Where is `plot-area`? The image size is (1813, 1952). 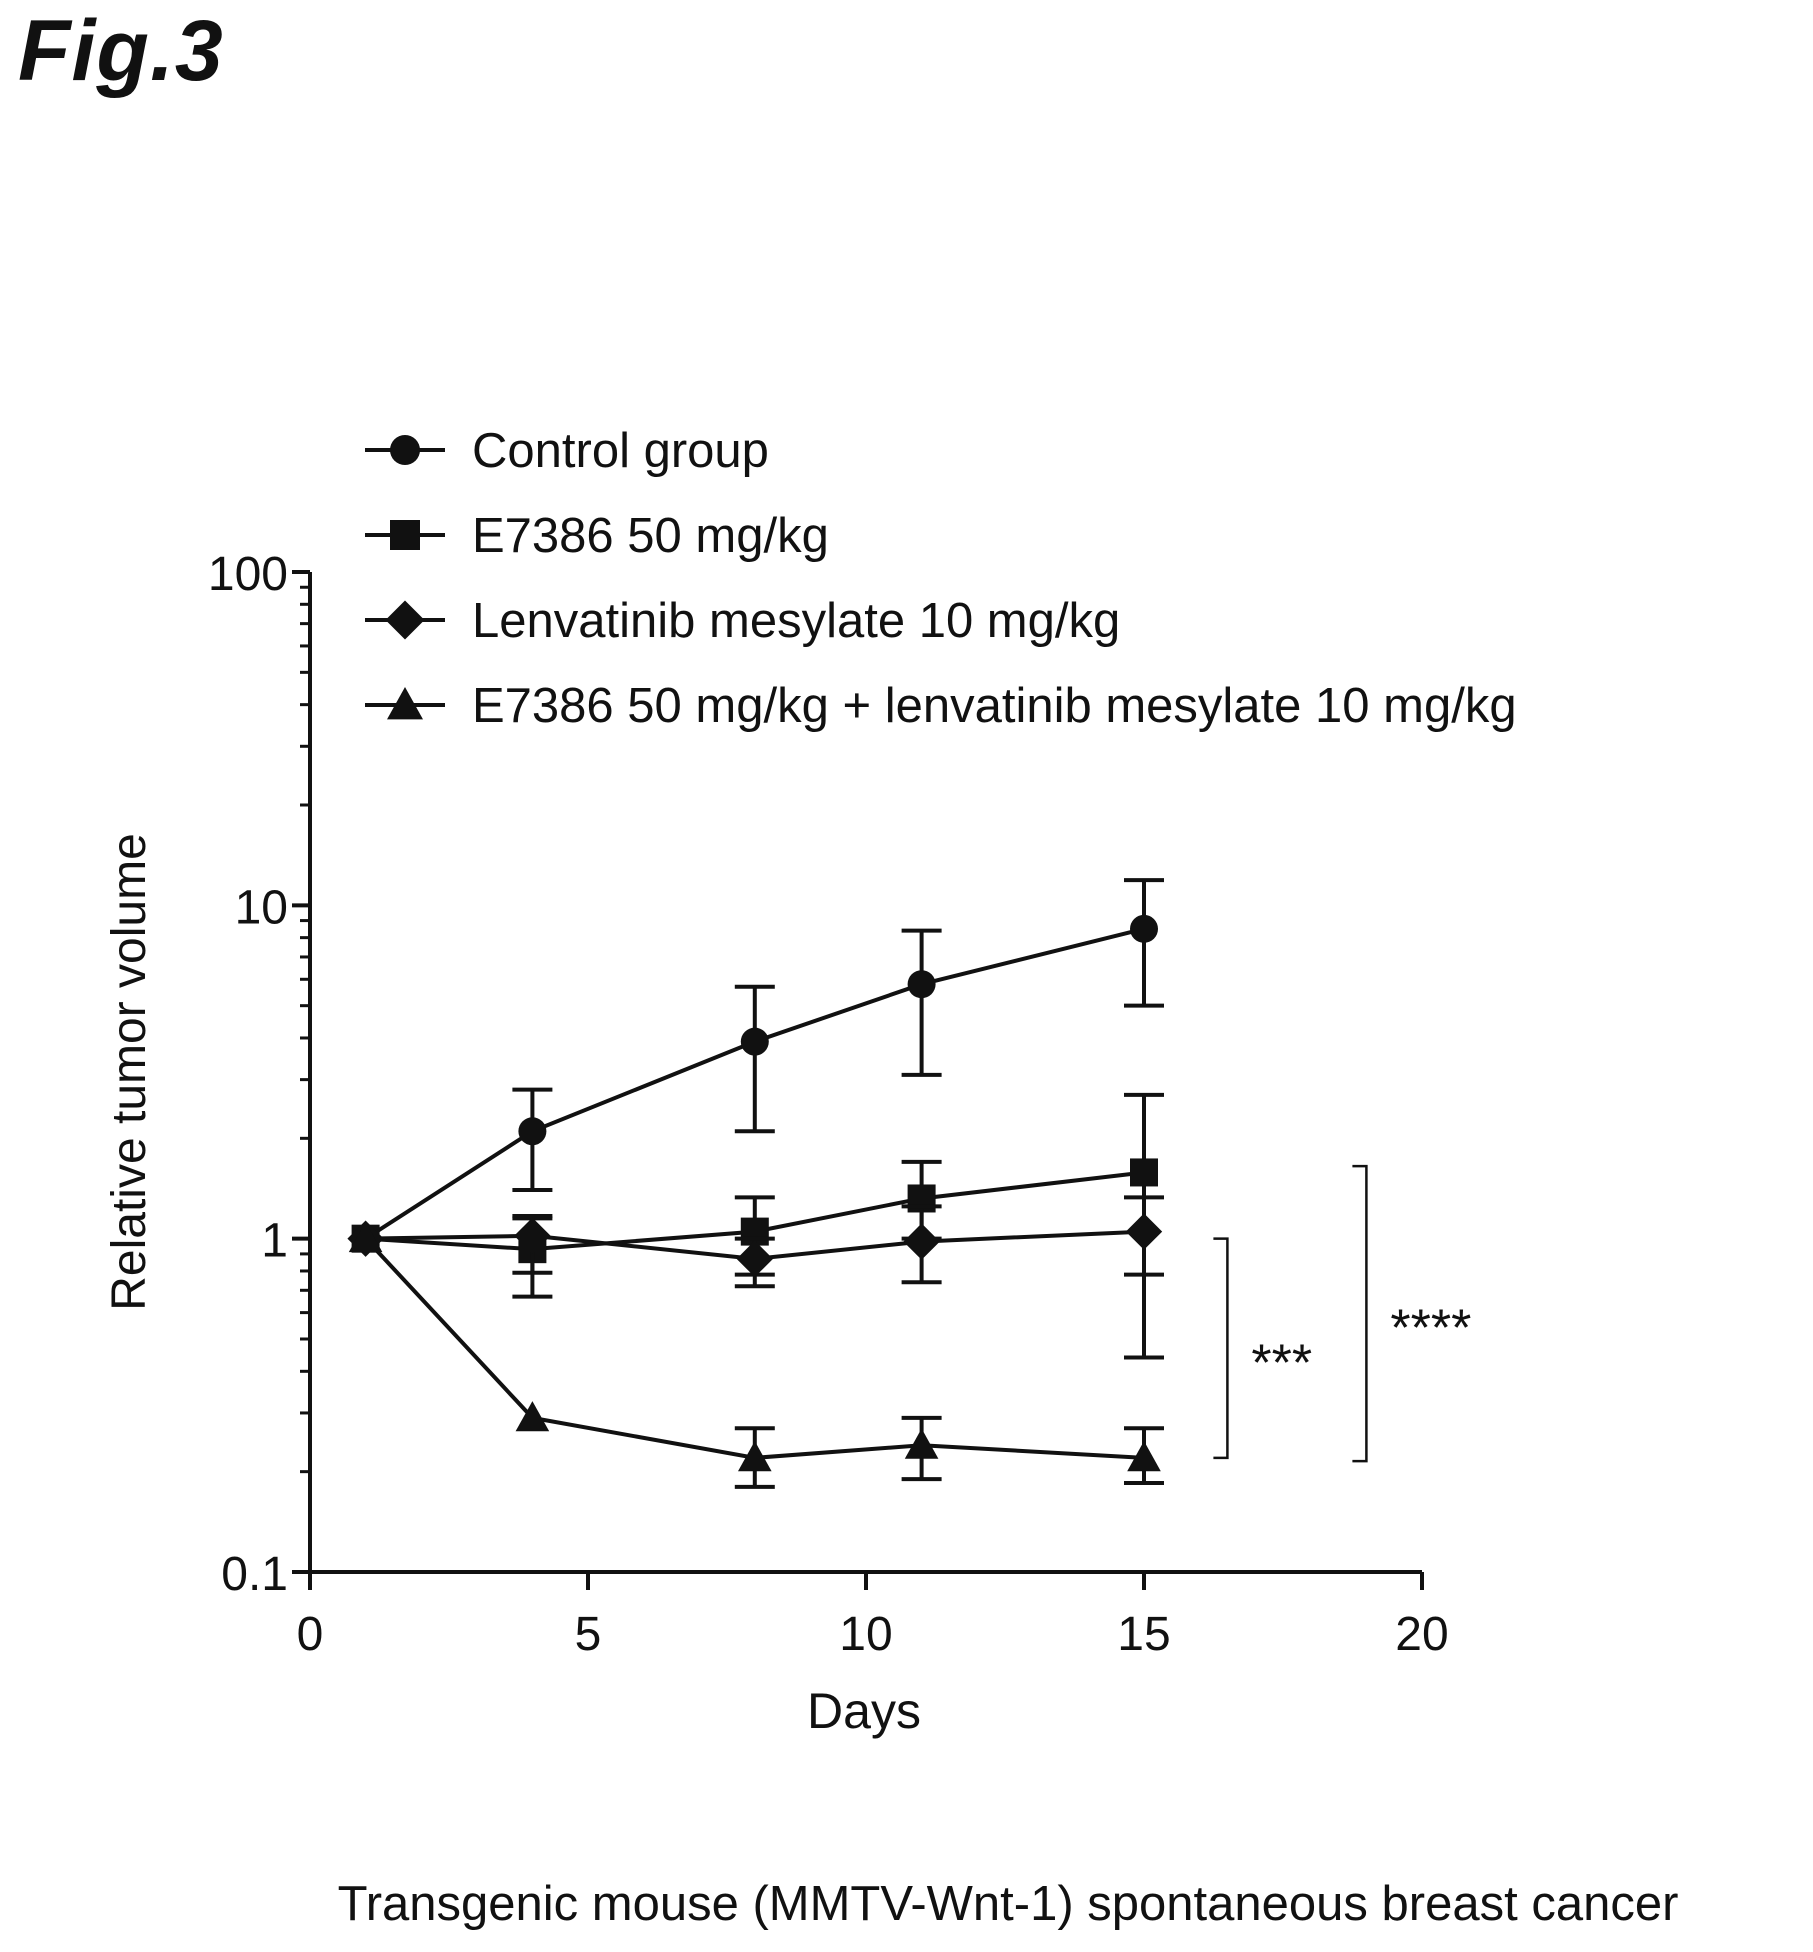
plot-area is located at coordinates (755, 1183).